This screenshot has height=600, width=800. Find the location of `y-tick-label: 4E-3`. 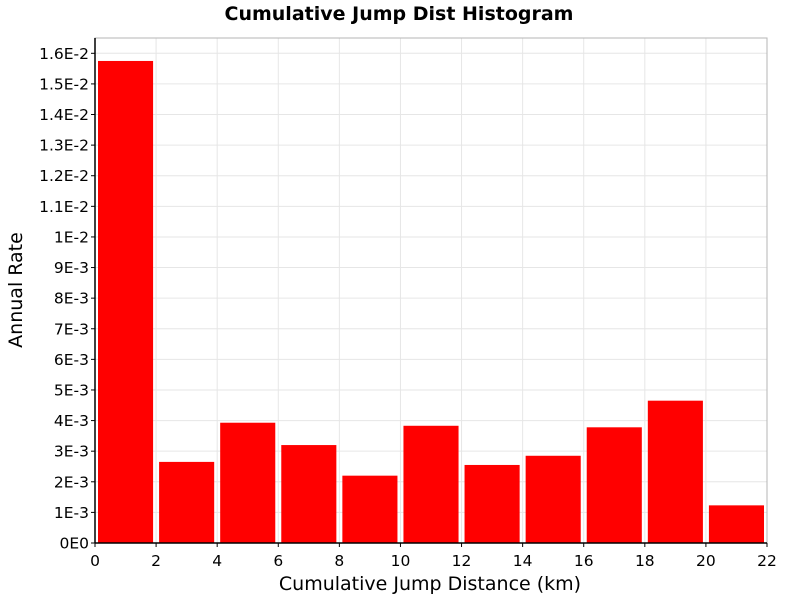

y-tick-label: 4E-3 is located at coordinates (71, 421).